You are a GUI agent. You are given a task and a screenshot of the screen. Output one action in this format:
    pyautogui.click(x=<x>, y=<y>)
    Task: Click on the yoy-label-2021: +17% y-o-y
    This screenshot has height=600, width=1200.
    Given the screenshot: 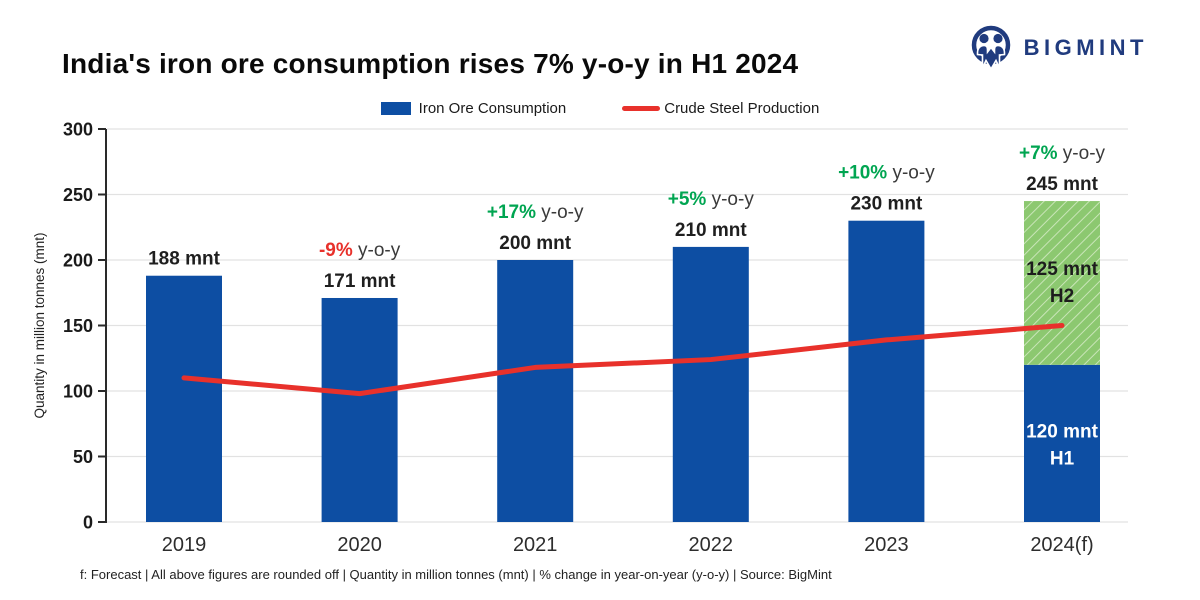 What is the action you would take?
    pyautogui.click(x=535, y=212)
    